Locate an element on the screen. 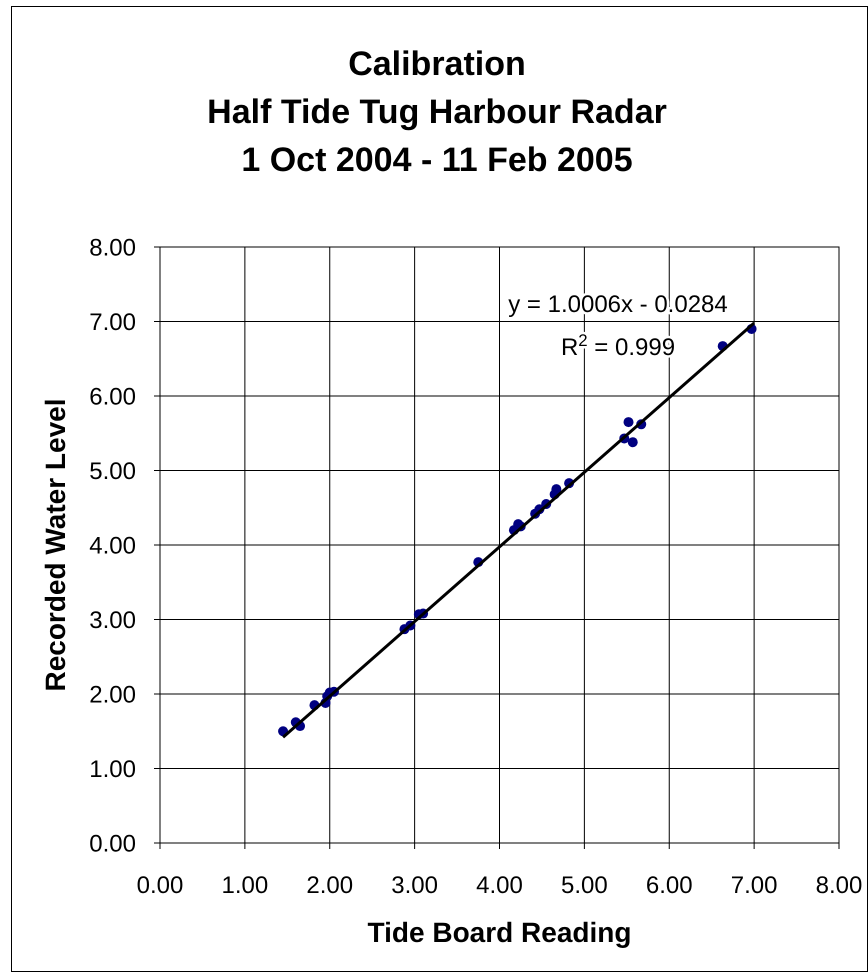  chart-title: Calibration Half Tide Tug Harbour Radar 1 Oct 2004 - 11 Feb 2005 is located at coordinates (437, 112).